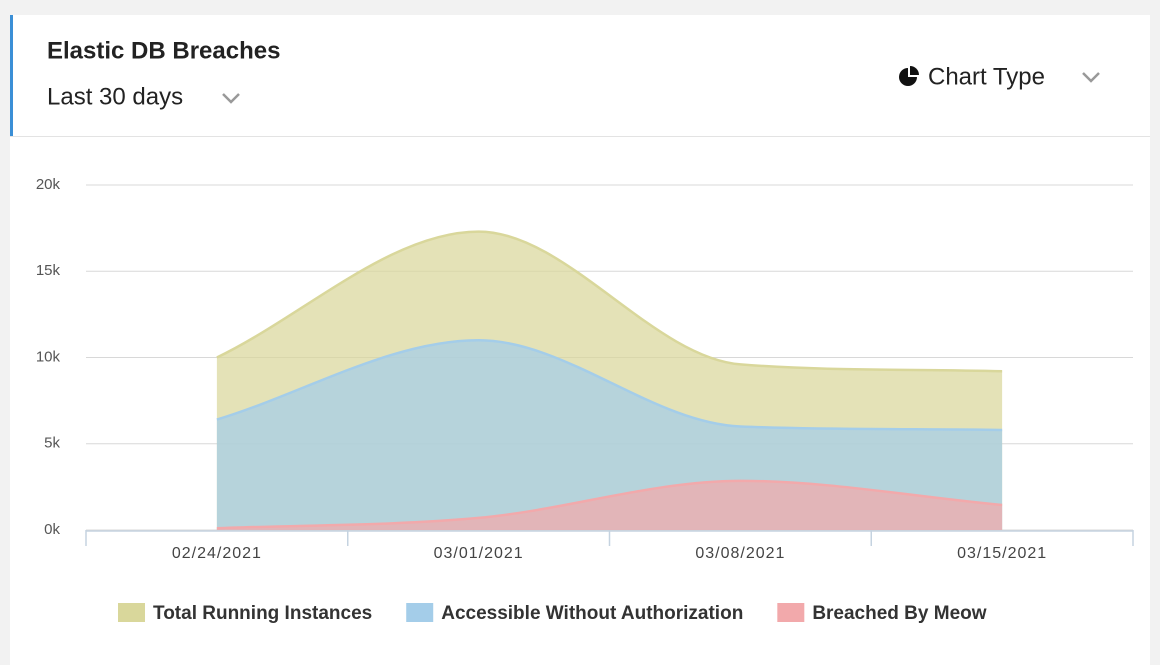  I want to click on period-dropdown: Last 30 days, so click(143, 96).